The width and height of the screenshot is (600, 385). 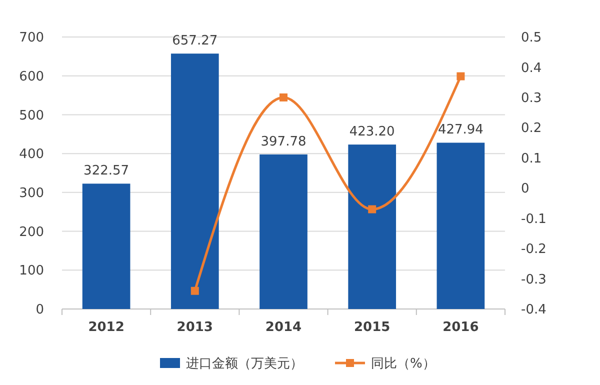 What do you see at coordinates (533, 310) in the screenshot?
I see `y2-tick-label: -0.4` at bounding box center [533, 310].